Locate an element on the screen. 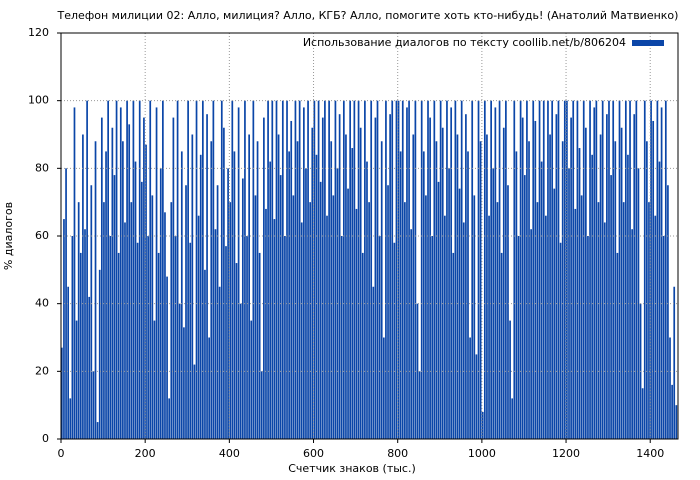 The image size is (700, 480). x-tick-label: 200 is located at coordinates (145, 453).